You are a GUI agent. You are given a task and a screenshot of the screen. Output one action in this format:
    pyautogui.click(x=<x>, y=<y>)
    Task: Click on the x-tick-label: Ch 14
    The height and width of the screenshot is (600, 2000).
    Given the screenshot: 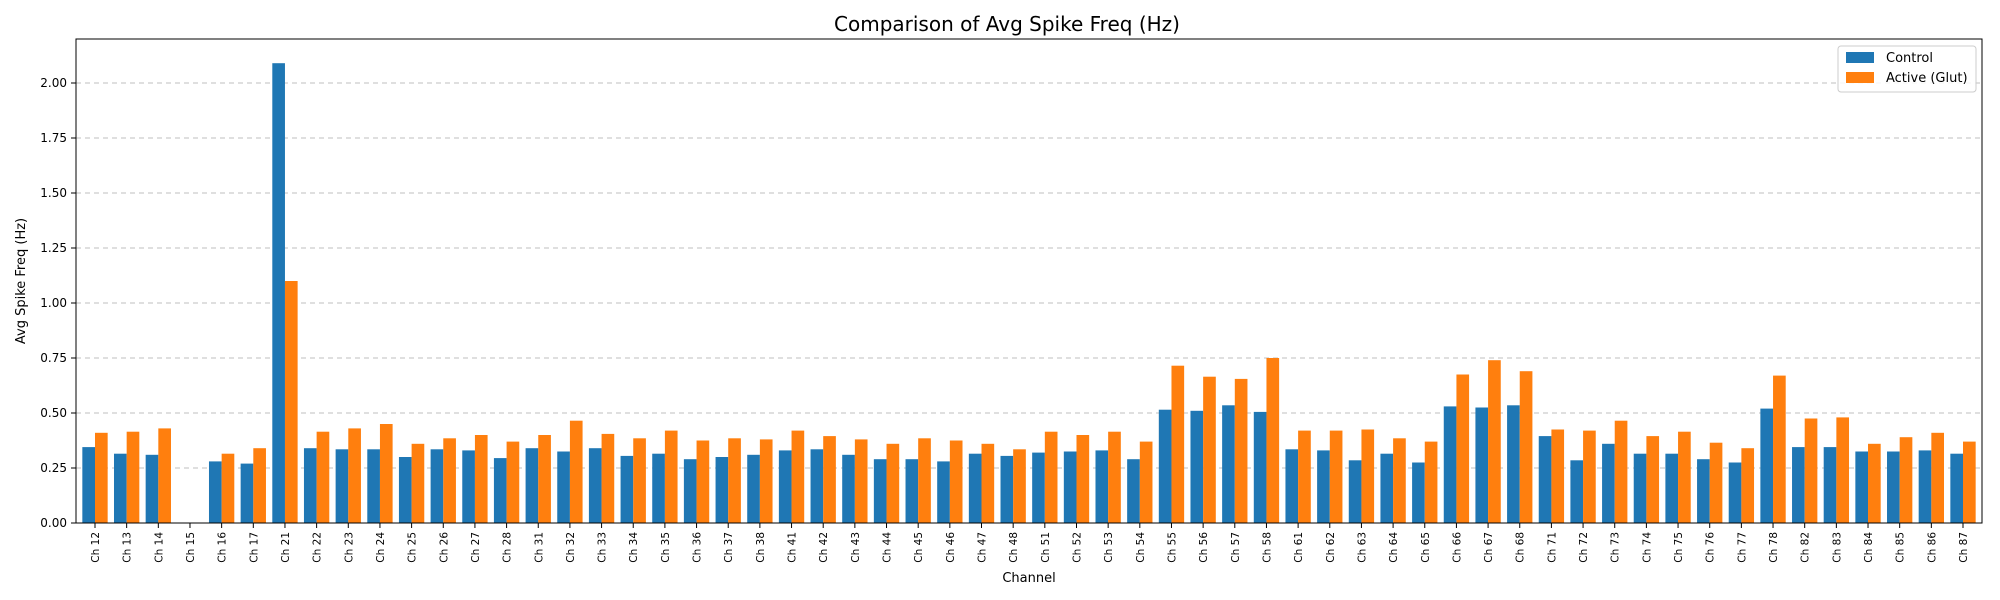 What is the action you would take?
    pyautogui.click(x=159, y=547)
    